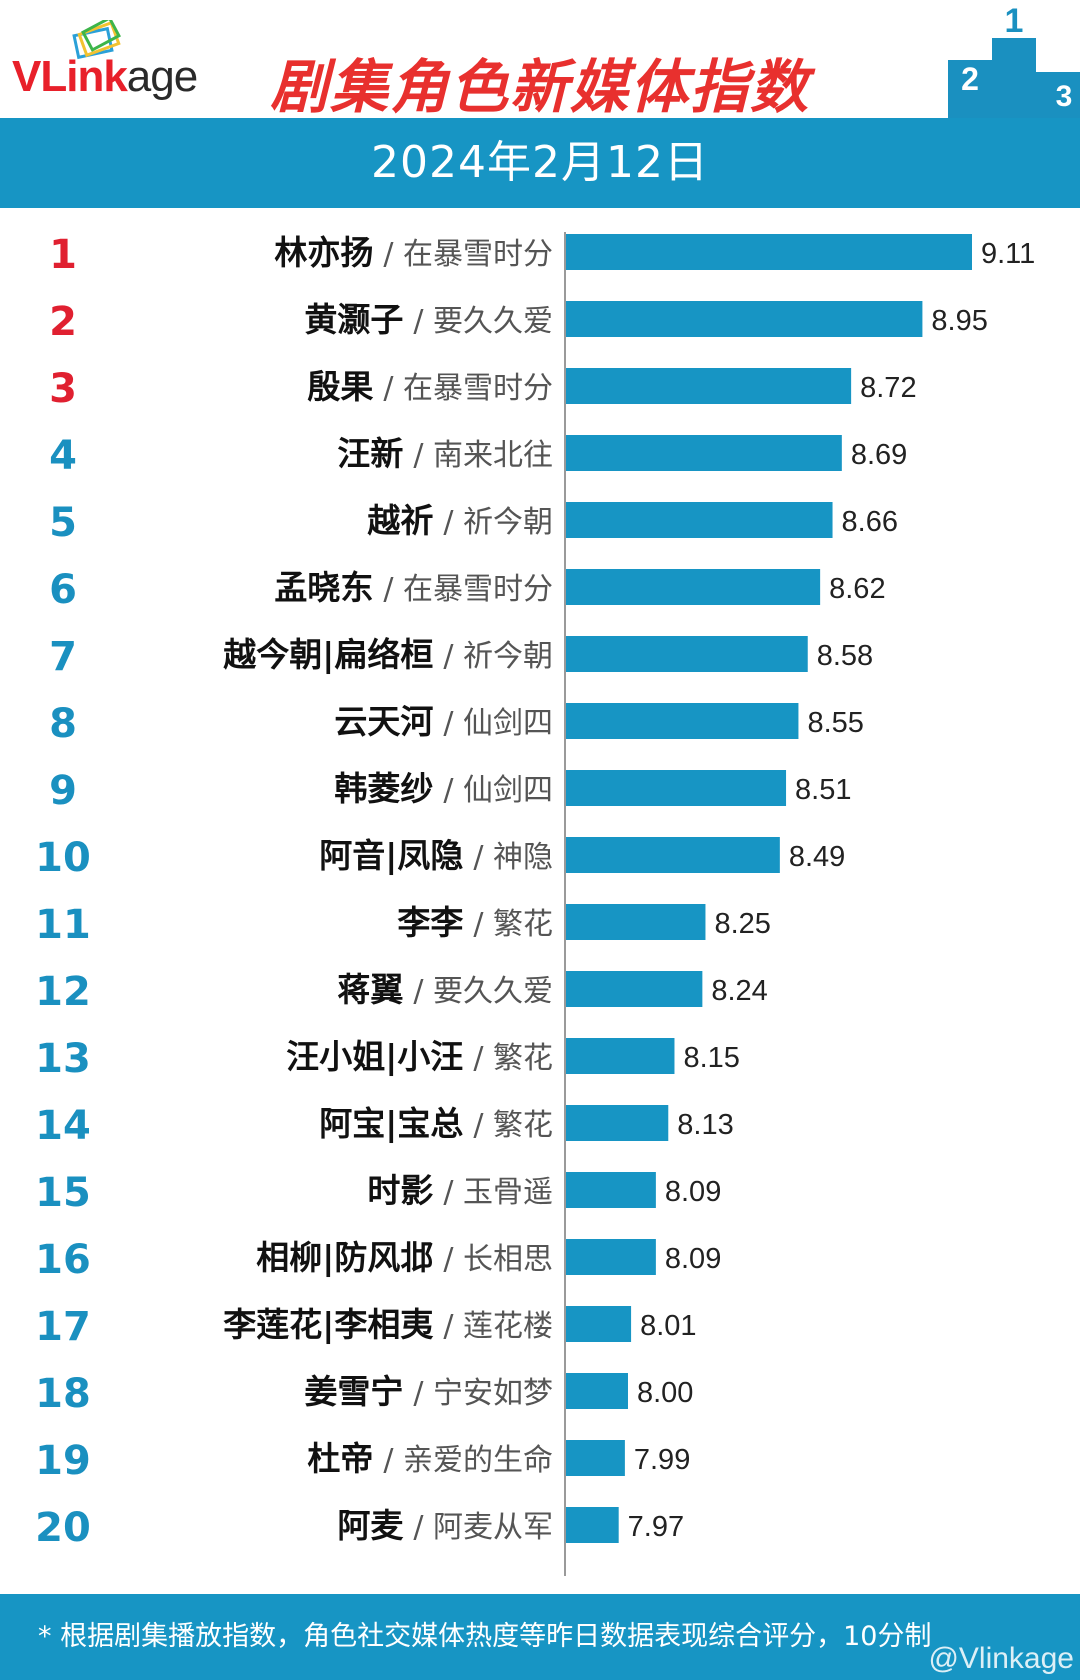 This screenshot has width=1080, height=1680. I want to click on drama-name: / 神隐, so click(513, 857).